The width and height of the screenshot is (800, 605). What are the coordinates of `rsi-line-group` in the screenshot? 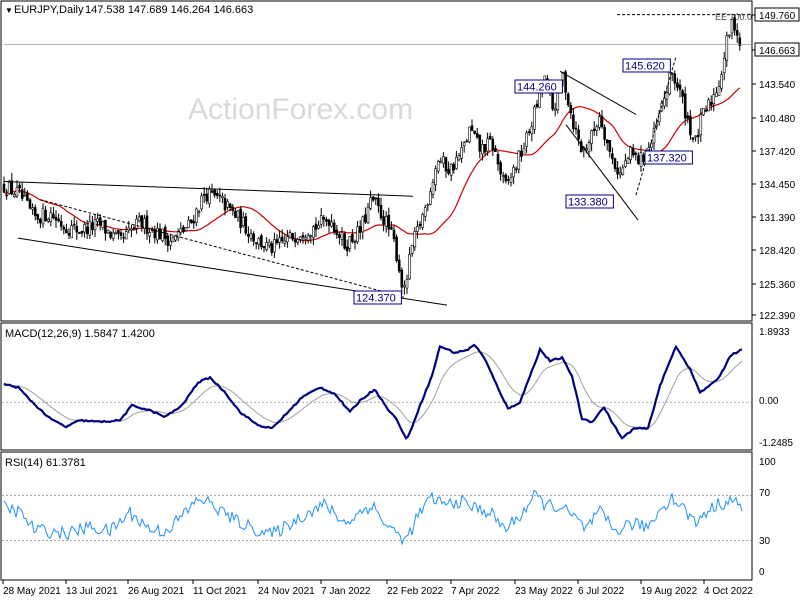 It's located at (377, 517).